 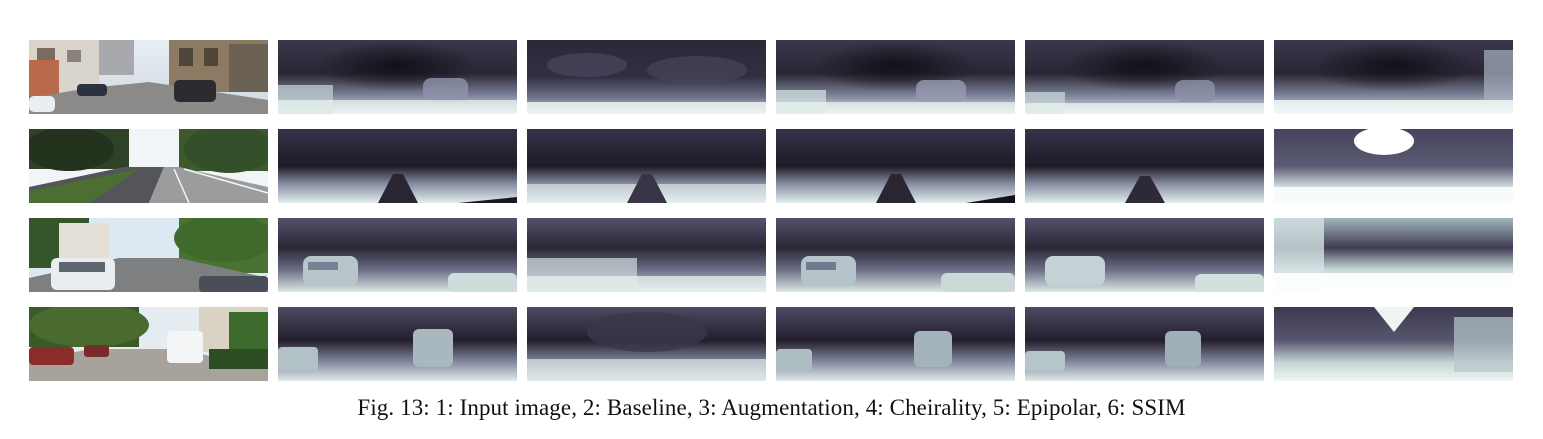 What do you see at coordinates (393, 407) in the screenshot?
I see `figure-label: Fig. 13:` at bounding box center [393, 407].